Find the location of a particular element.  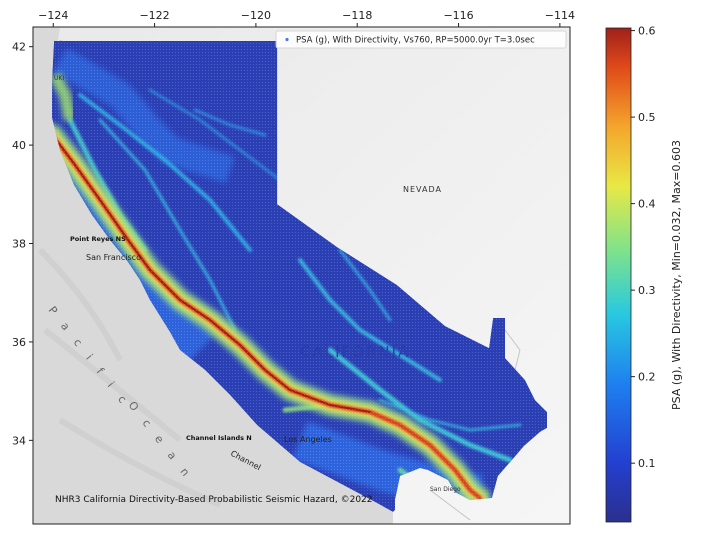

place-california: CALIFORNIA is located at coordinates (355, 352).